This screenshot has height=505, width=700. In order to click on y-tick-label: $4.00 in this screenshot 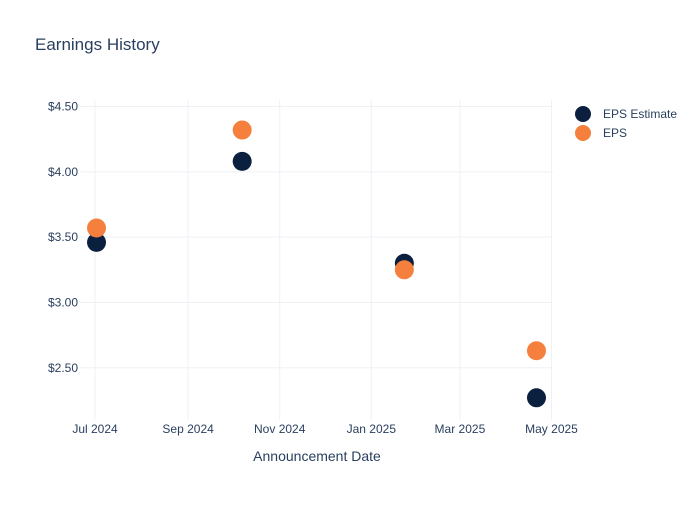, I will do `click(63, 172)`.